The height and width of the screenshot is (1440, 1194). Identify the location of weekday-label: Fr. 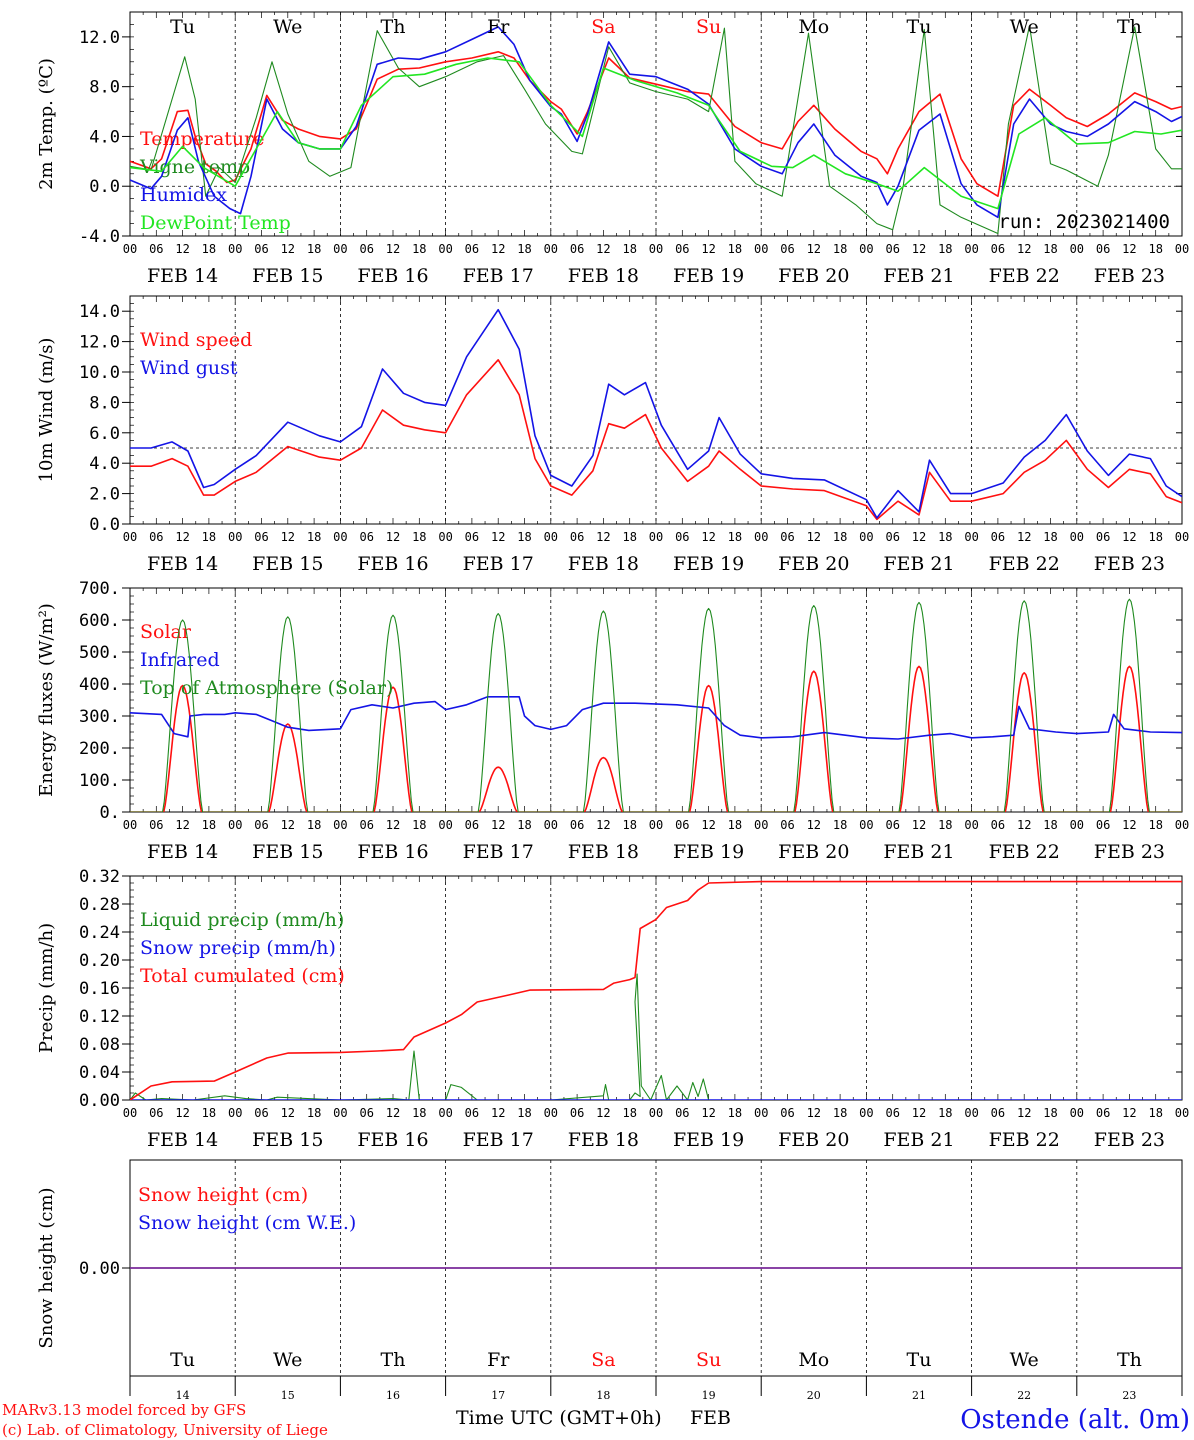
(498, 27).